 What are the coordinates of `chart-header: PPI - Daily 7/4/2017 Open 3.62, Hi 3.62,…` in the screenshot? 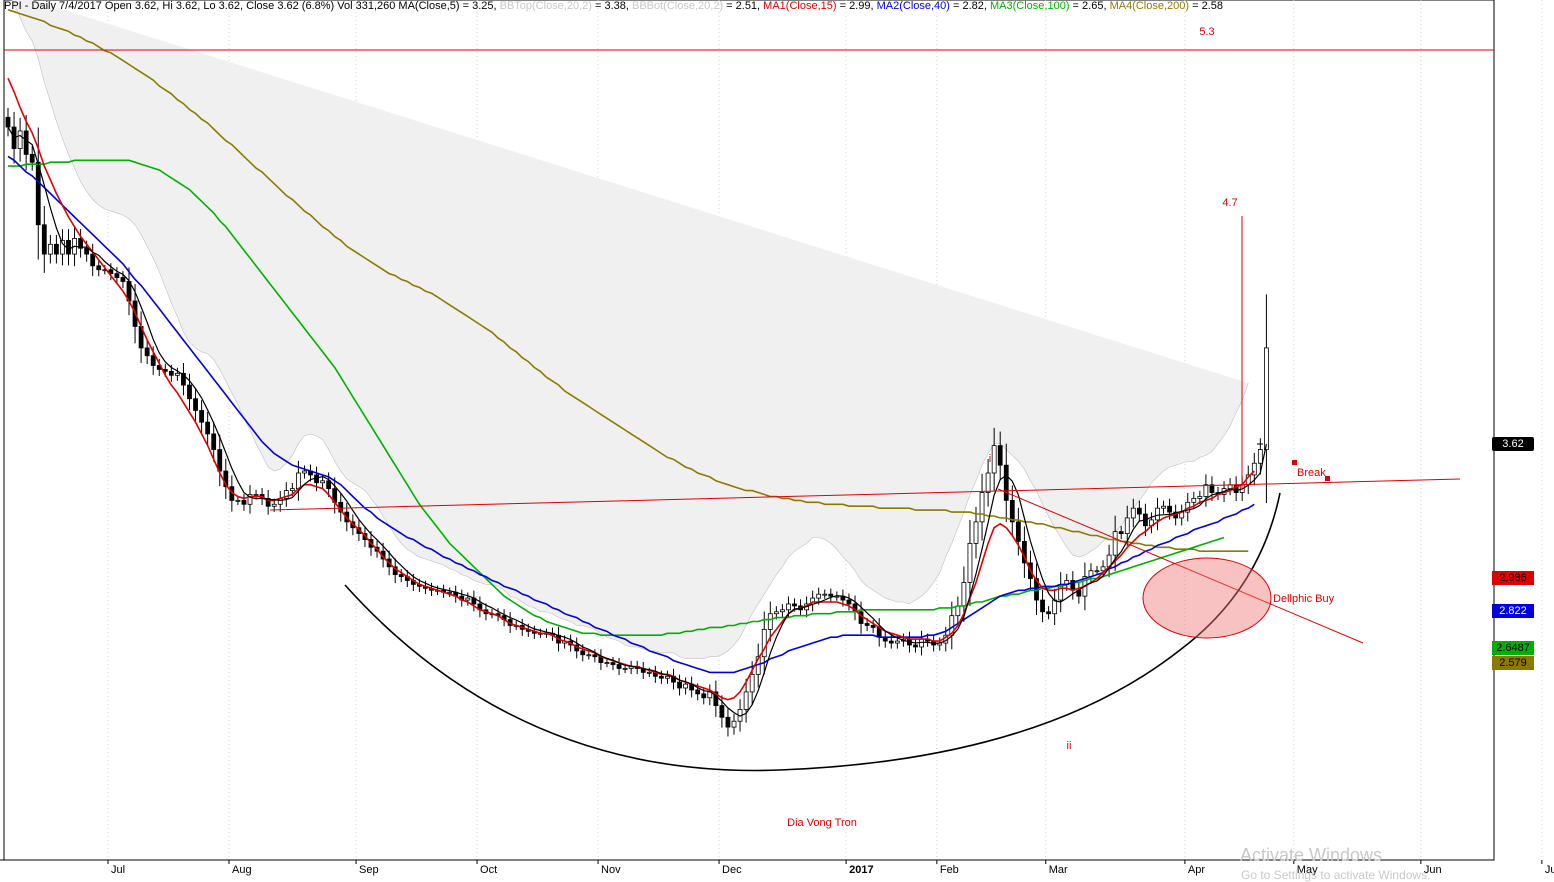 It's located at (613, 7).